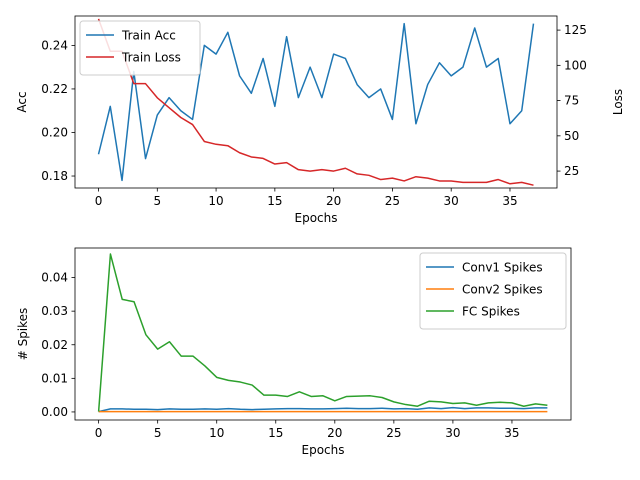 The width and height of the screenshot is (640, 480). What do you see at coordinates (54, 378) in the screenshot?
I see `y-tick-label: 0.01` at bounding box center [54, 378].